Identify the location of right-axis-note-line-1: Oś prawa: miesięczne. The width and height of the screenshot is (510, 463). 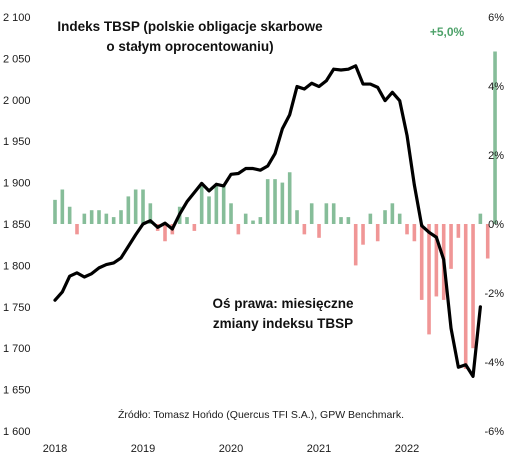
(283, 303).